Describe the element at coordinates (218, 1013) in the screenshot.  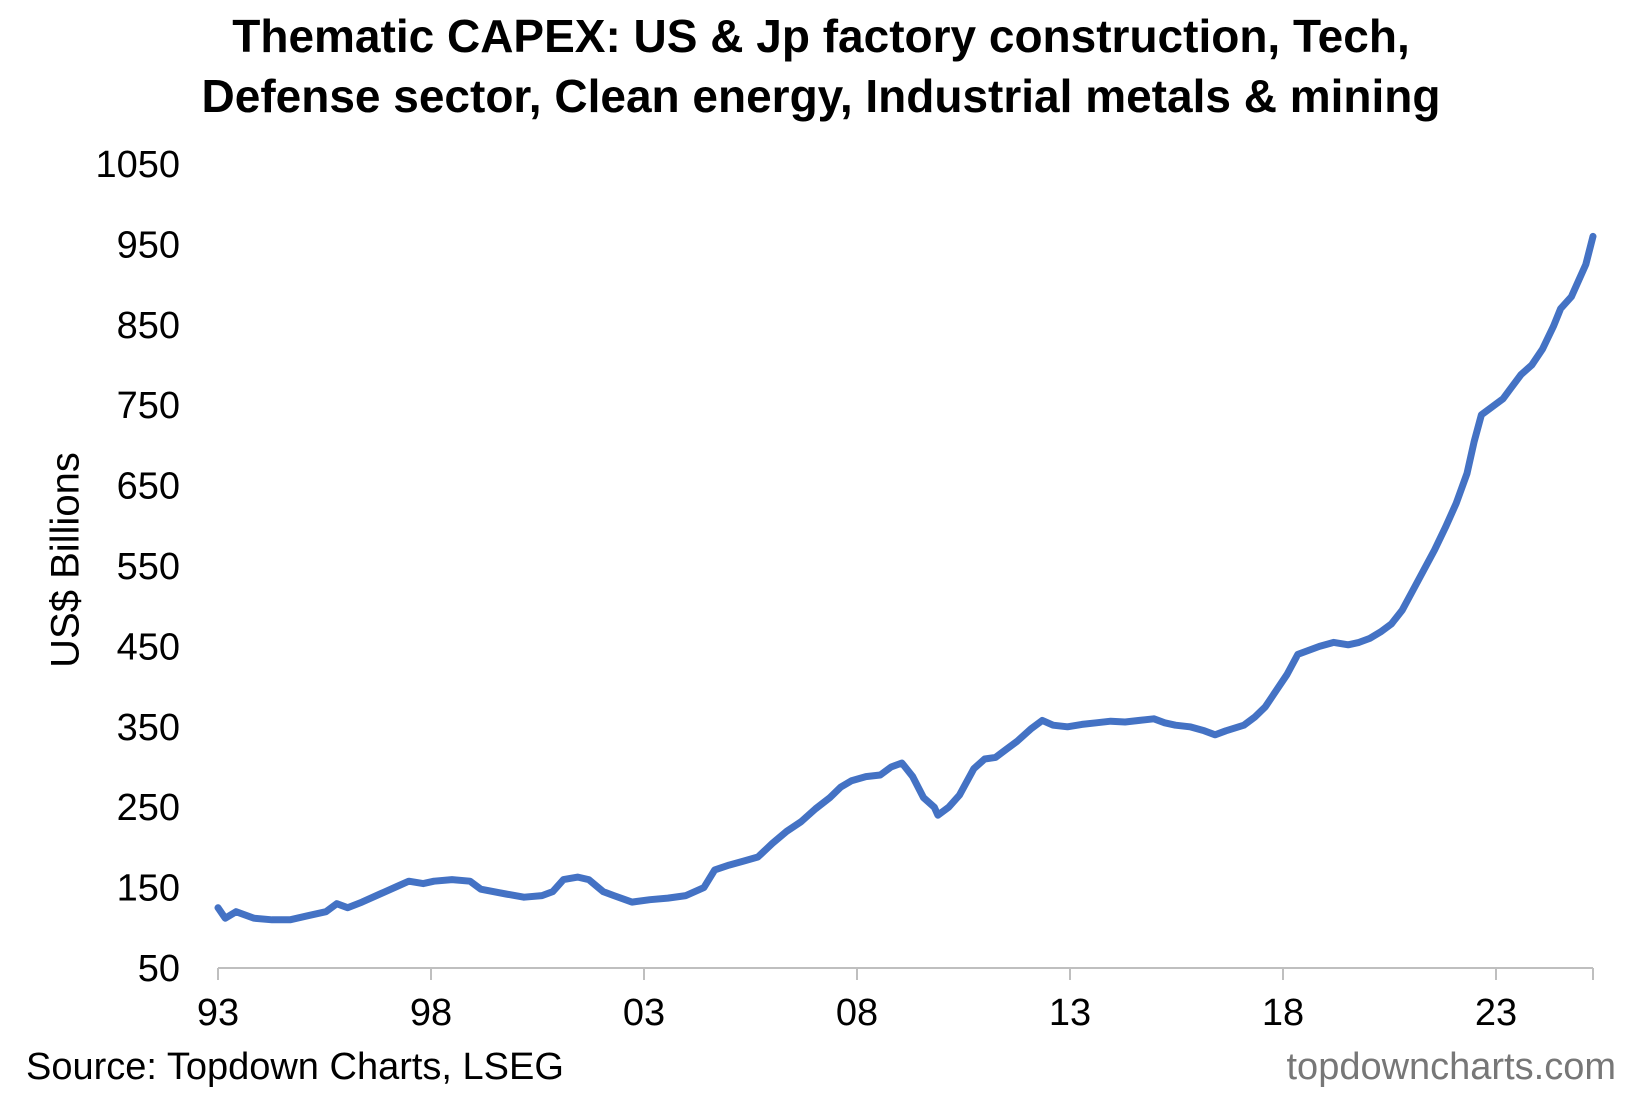
I see `x-tick-label: 93` at that location.